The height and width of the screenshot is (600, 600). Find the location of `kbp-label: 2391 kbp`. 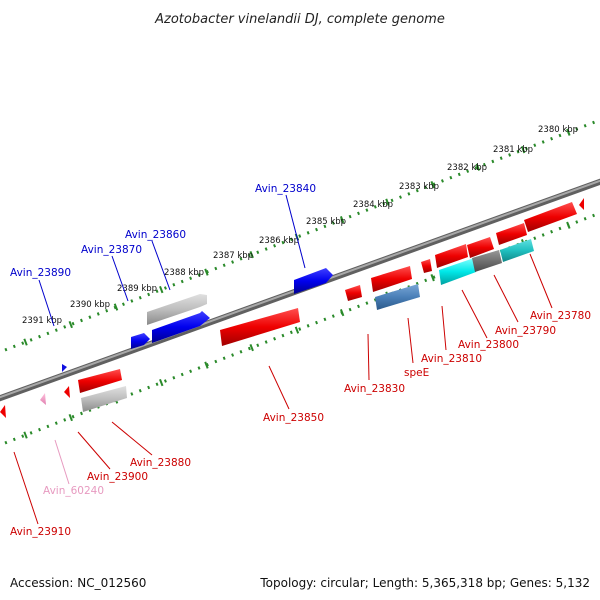

kbp-label: 2391 kbp is located at coordinates (42, 321).